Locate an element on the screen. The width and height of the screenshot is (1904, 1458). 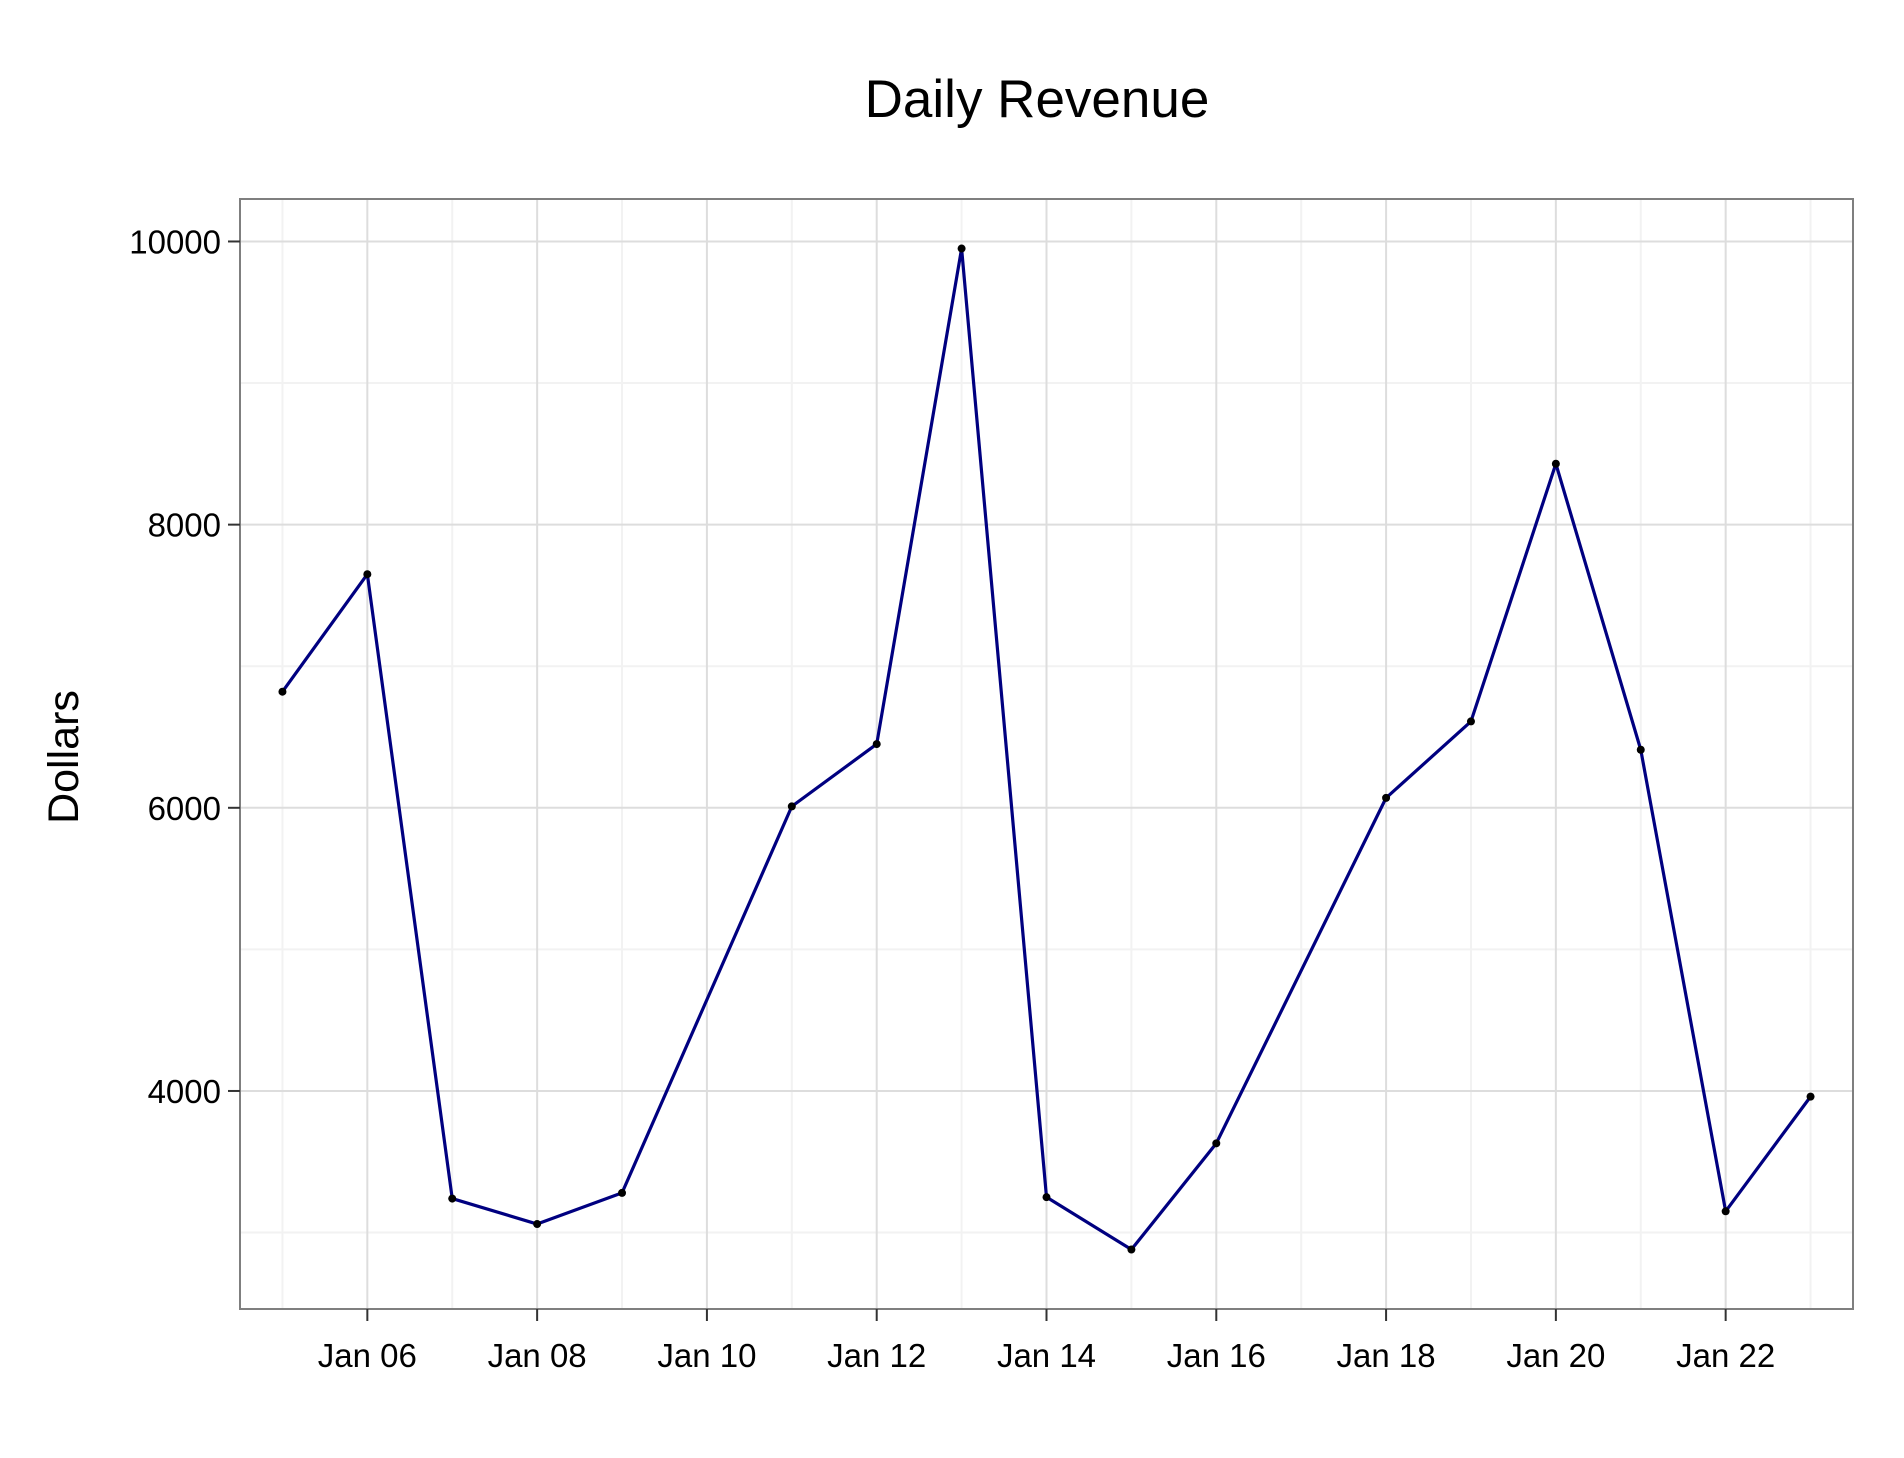
x-tick-label: Jan 22 is located at coordinates (1725, 1355).